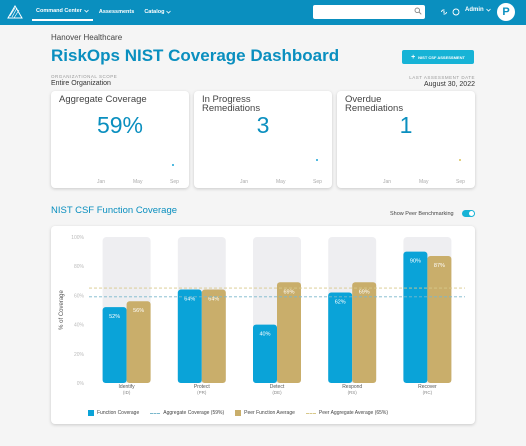  I want to click on toggle-knob, so click(471, 213).